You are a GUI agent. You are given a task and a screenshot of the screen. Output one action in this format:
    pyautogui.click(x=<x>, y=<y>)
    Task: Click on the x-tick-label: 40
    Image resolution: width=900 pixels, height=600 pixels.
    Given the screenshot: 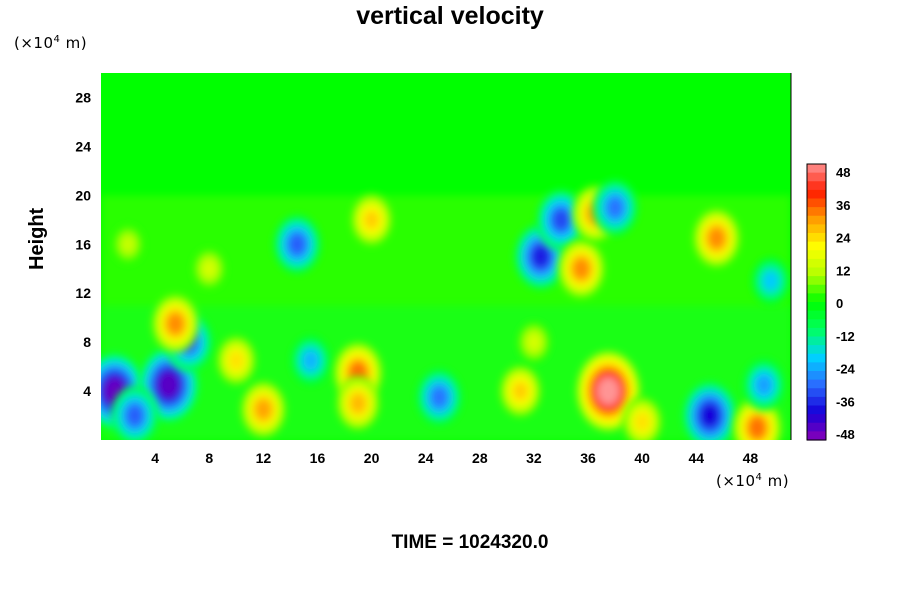 What is the action you would take?
    pyautogui.click(x=642, y=458)
    